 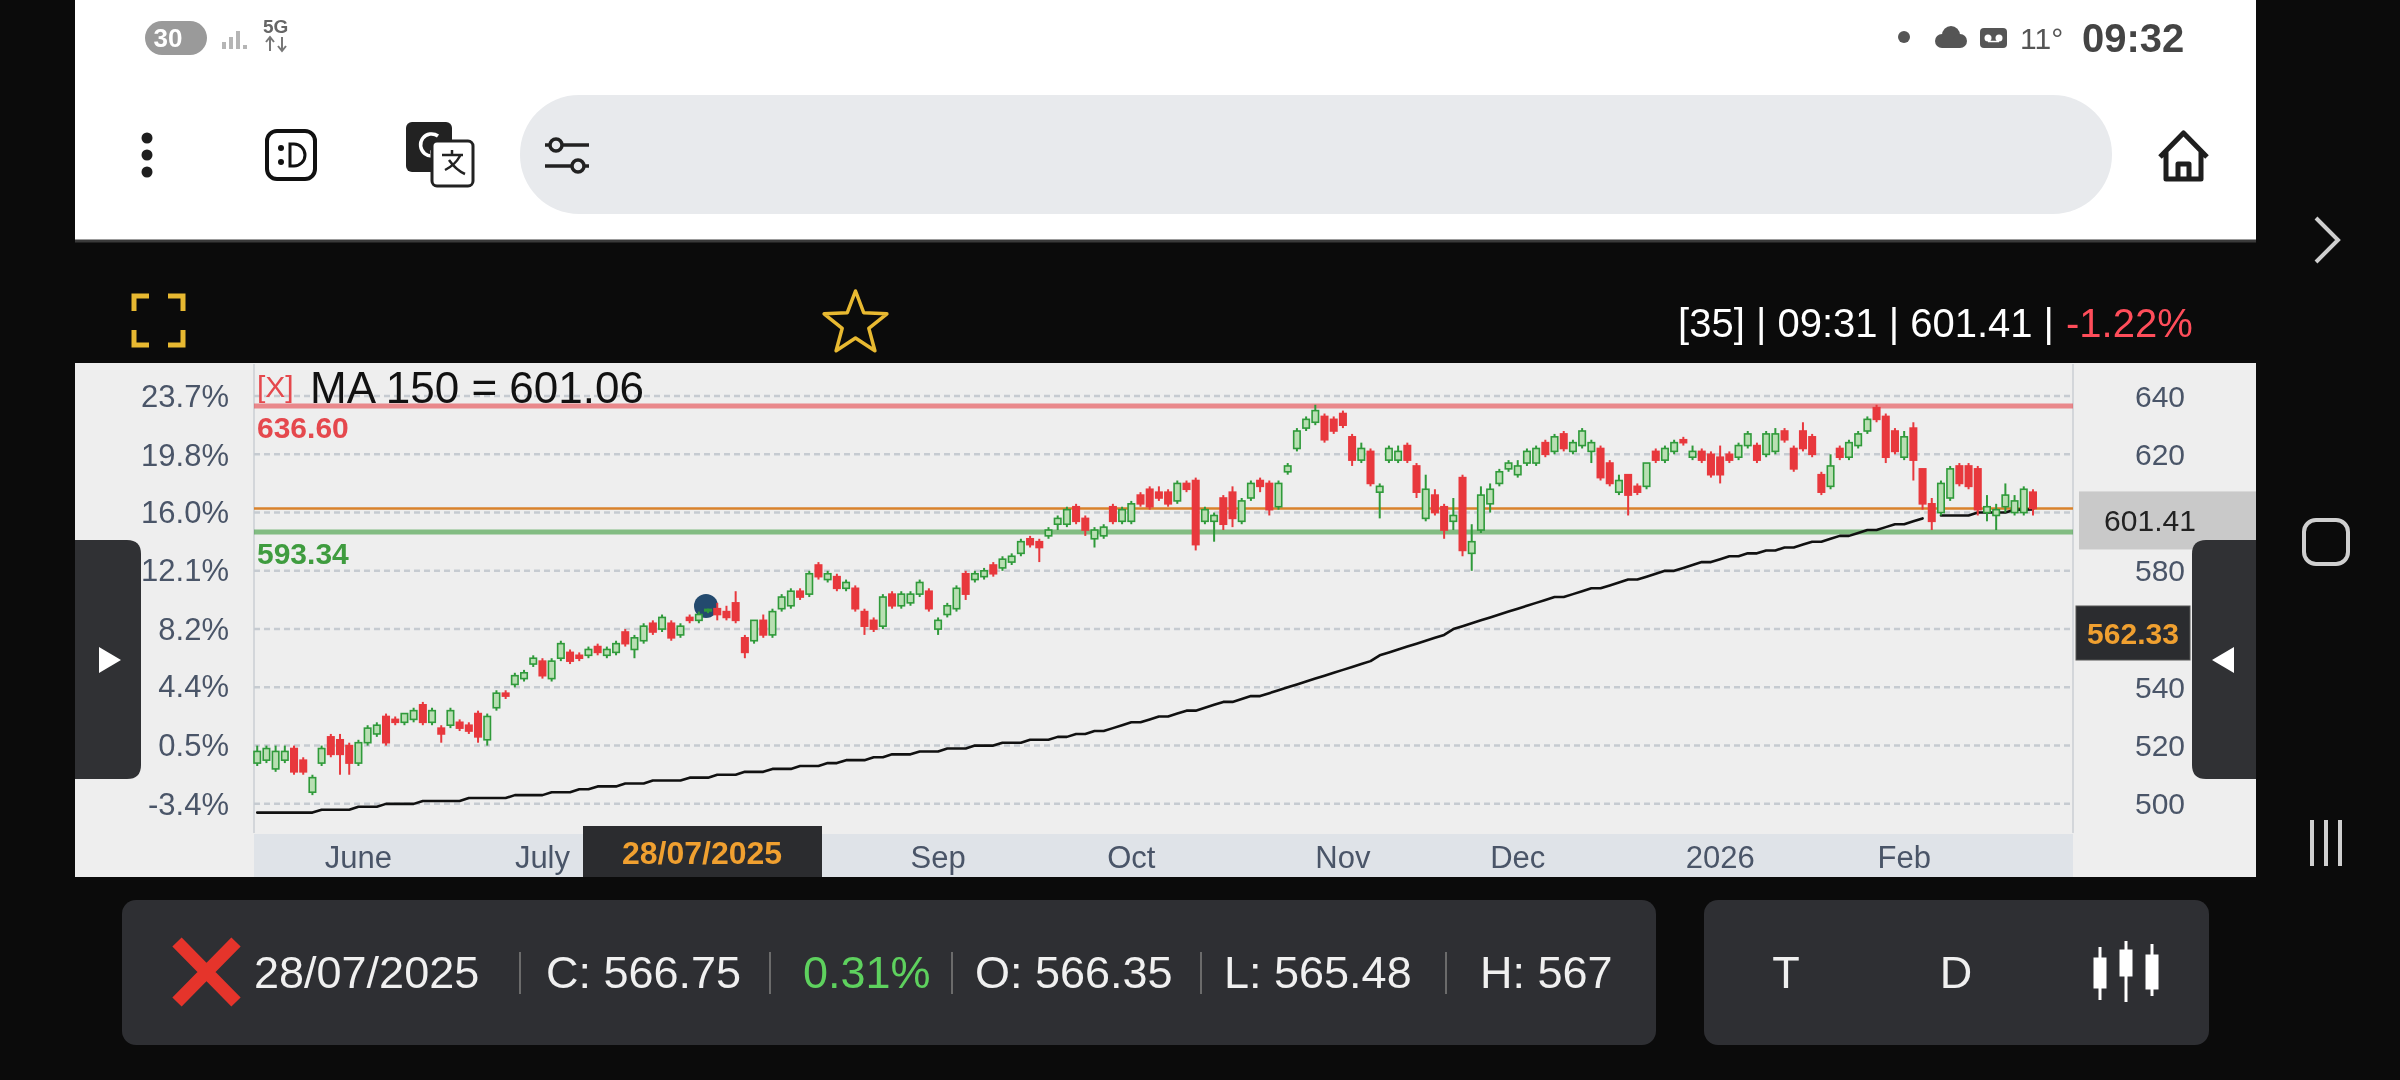 I want to click on x-tick-label: July, so click(x=542, y=857).